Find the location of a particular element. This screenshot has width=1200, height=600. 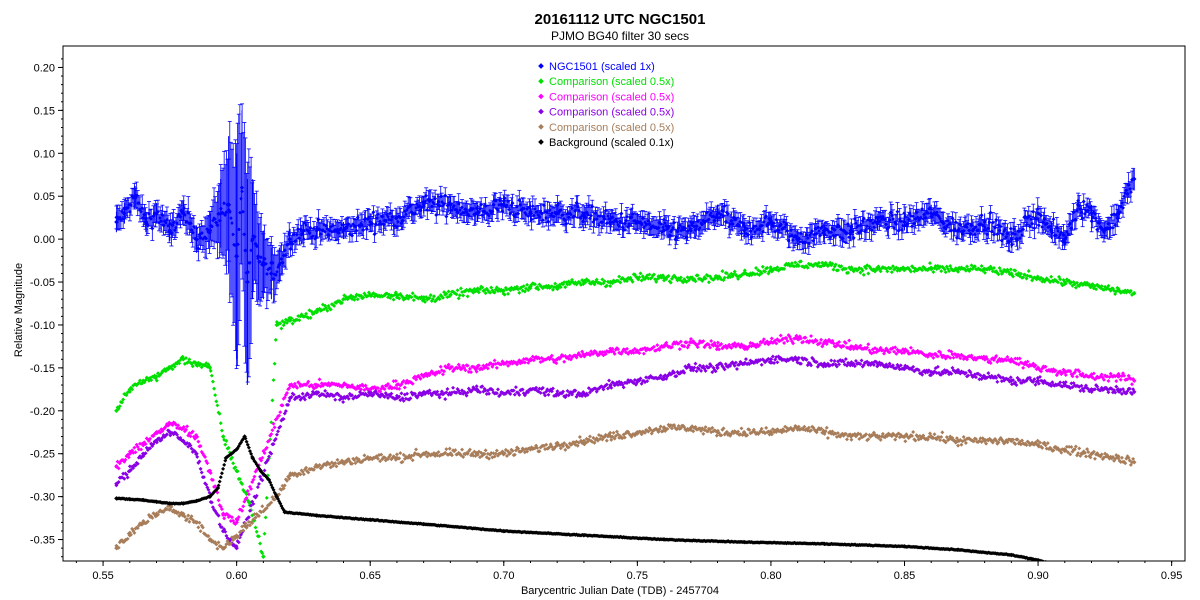

y-tick-label: -0.30 is located at coordinates (42, 498).